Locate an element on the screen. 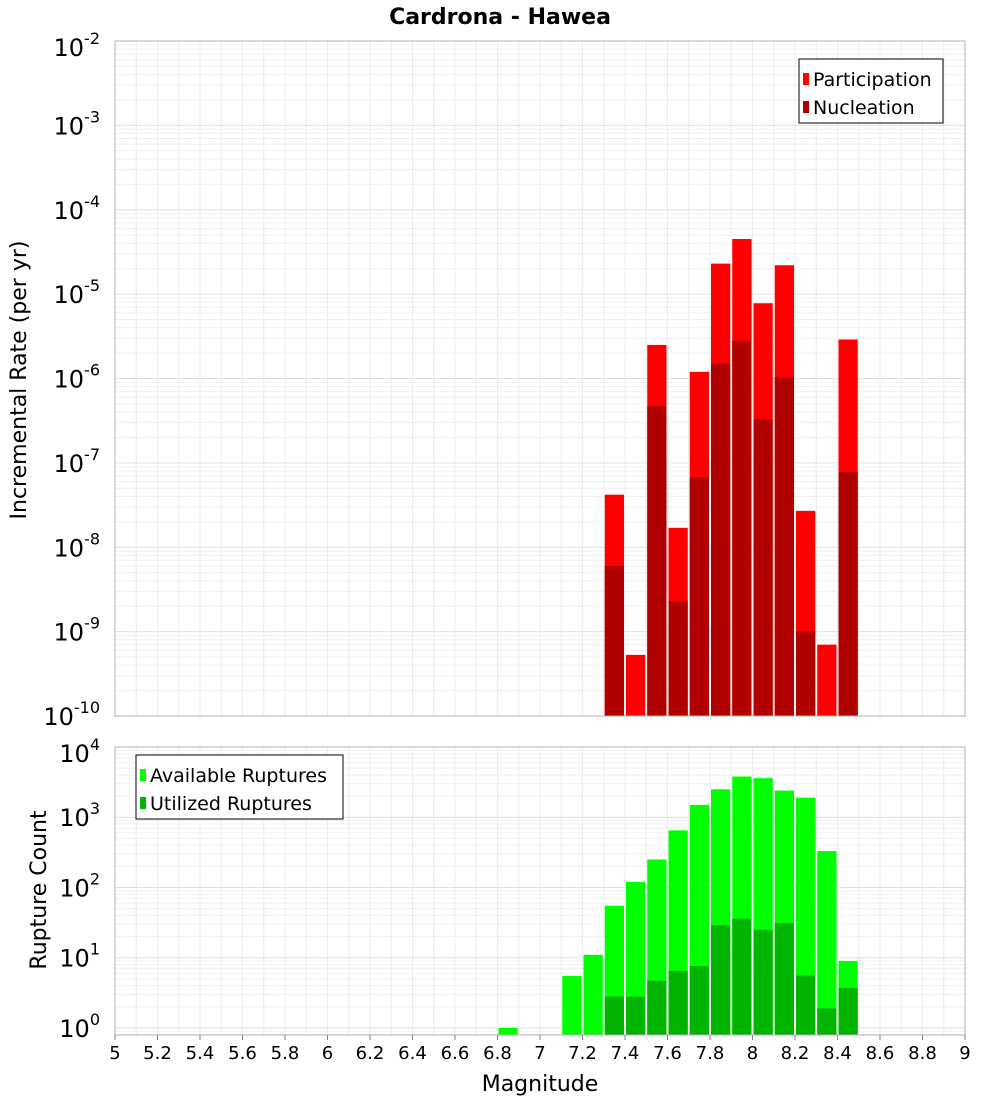 The width and height of the screenshot is (1000, 1104). x-tick-label: 5 is located at coordinates (114, 1053).